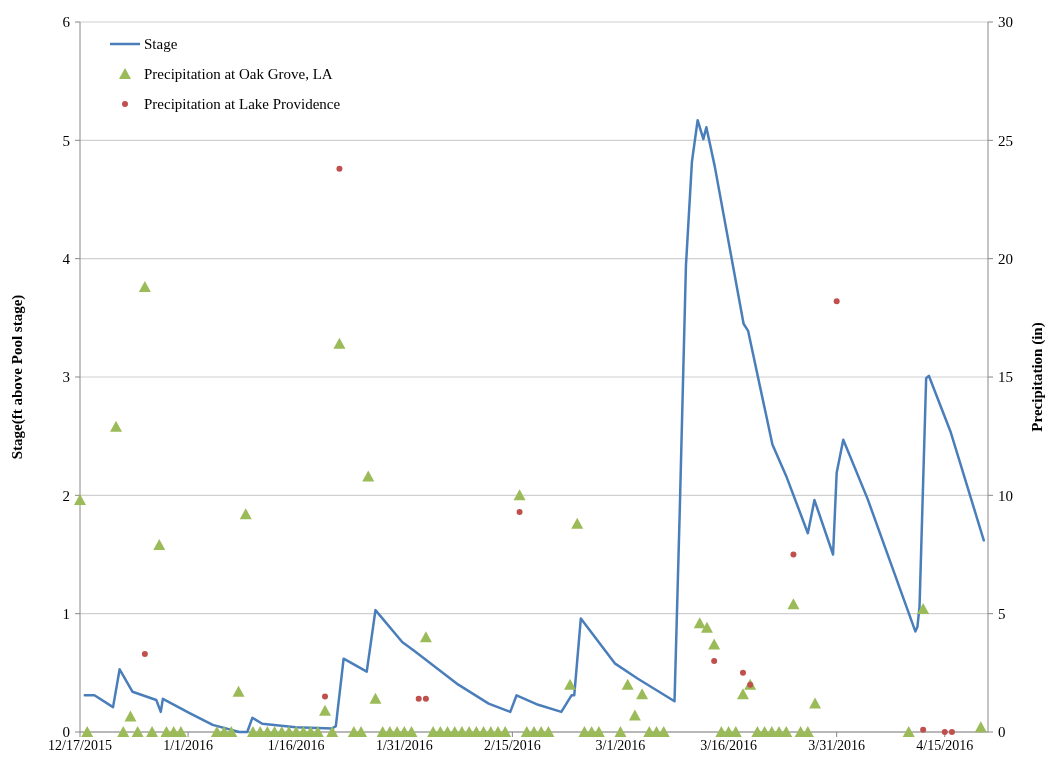 The width and height of the screenshot is (1058, 772). Describe the element at coordinates (1005, 258) in the screenshot. I see `y2-tick-label: 20` at that location.